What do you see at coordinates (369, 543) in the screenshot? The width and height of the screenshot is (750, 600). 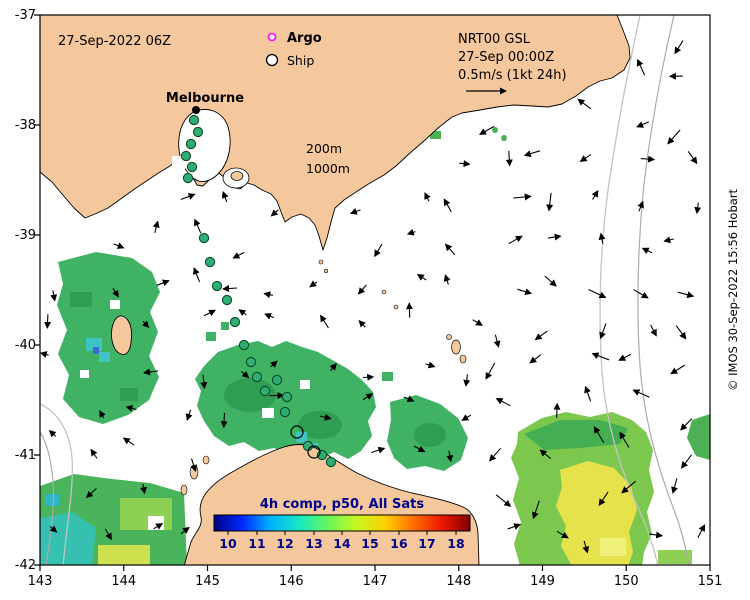 I see `colorbar-tick: 15` at bounding box center [369, 543].